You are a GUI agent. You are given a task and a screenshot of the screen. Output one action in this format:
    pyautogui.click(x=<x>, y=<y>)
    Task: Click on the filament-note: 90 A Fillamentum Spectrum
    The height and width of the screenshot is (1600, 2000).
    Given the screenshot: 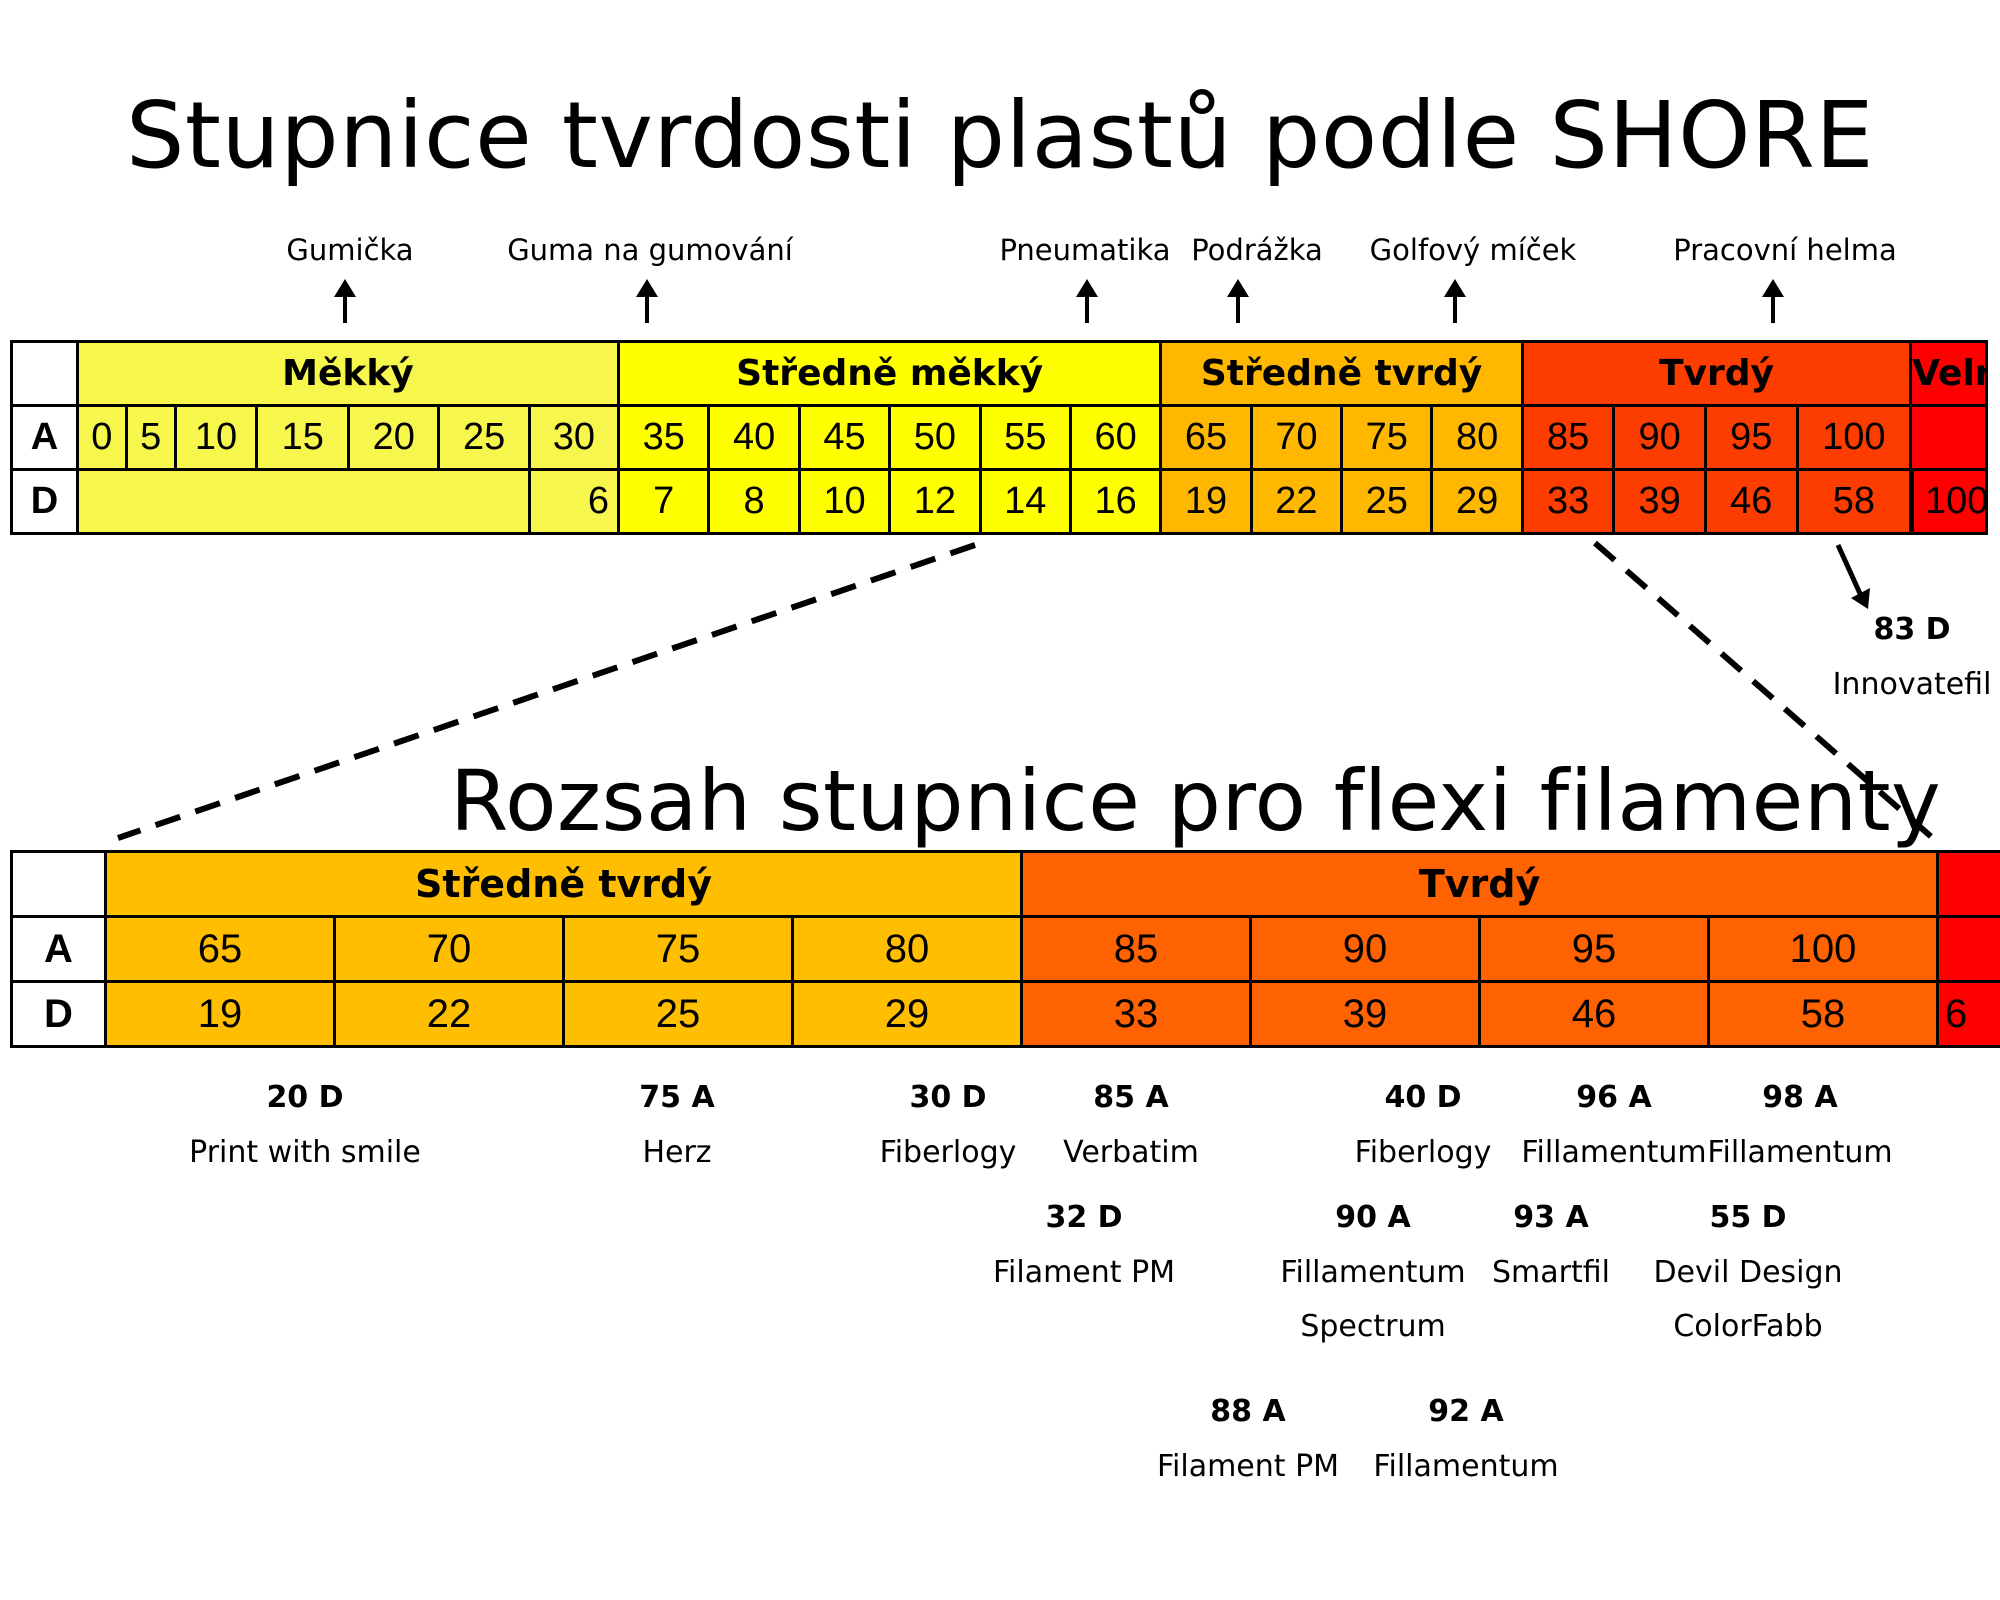 What is the action you would take?
    pyautogui.click(x=1372, y=1272)
    